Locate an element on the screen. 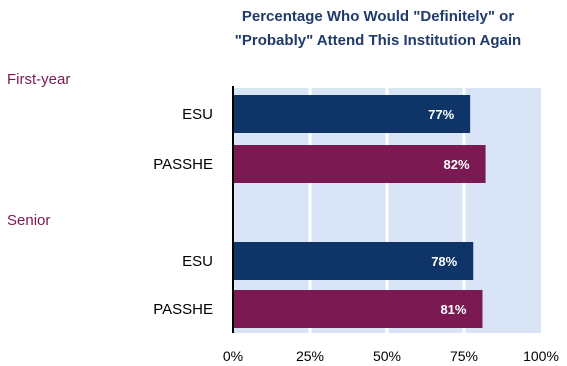 The image size is (567, 366). x-tick-label: 25% is located at coordinates (310, 356).